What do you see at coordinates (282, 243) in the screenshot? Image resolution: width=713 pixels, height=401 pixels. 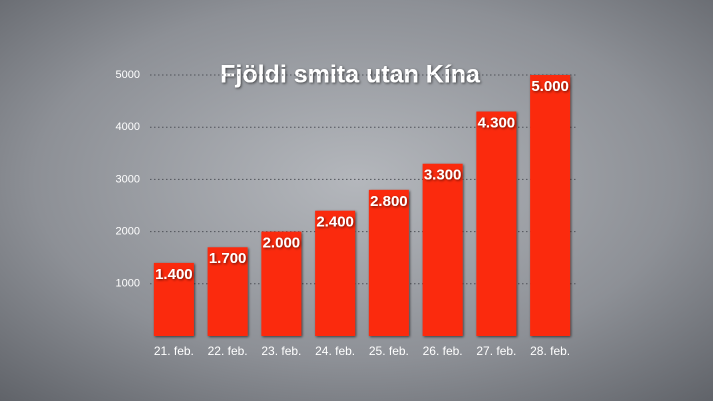 I see `value-label: 2.000` at bounding box center [282, 243].